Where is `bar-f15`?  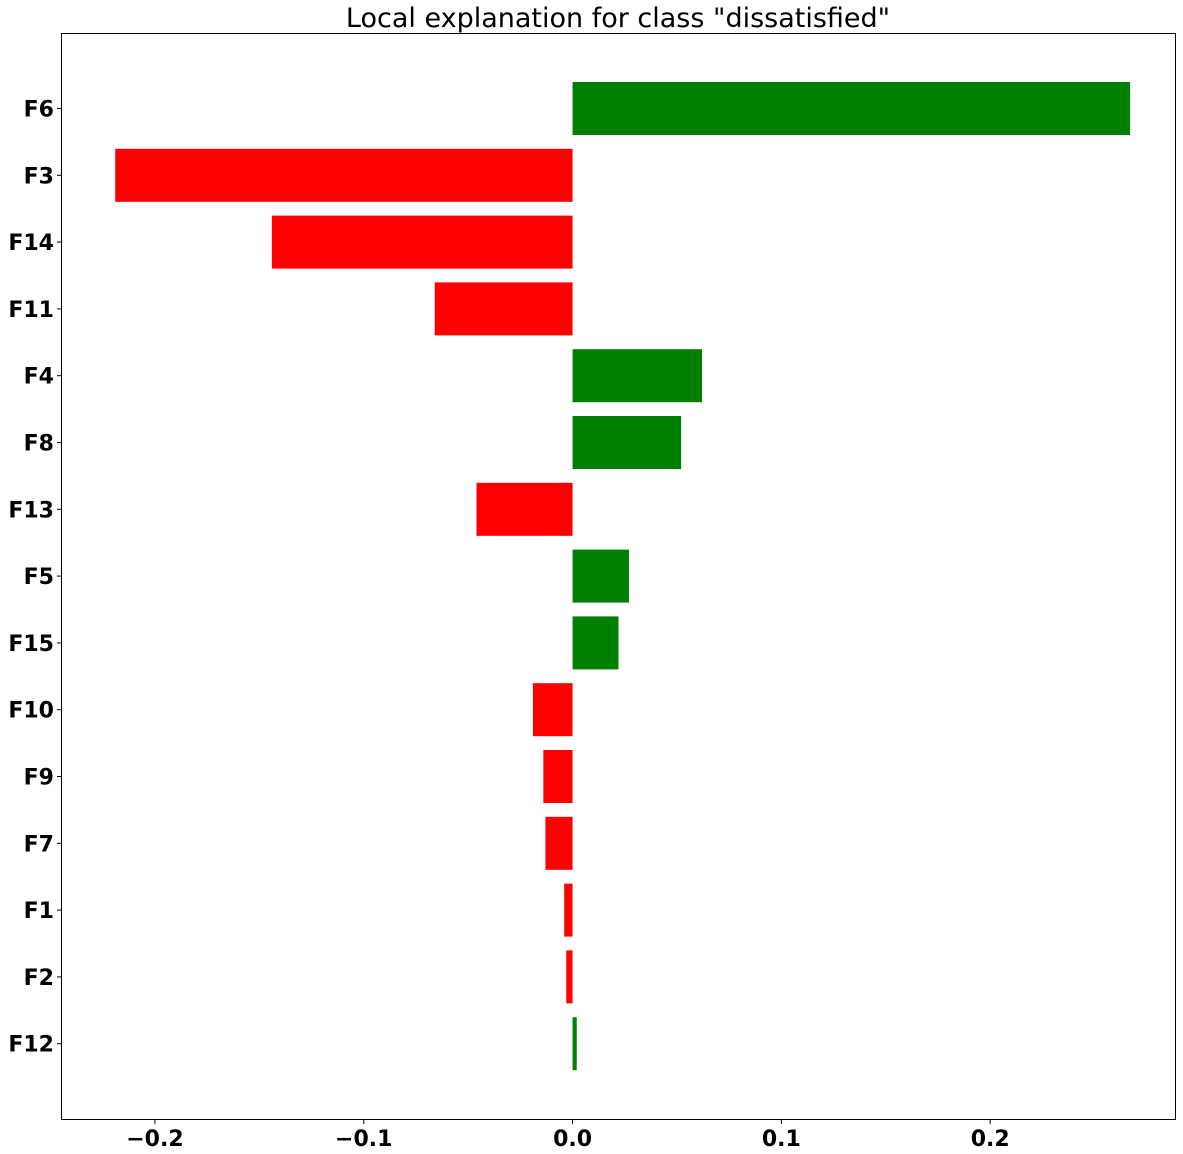 bar-f15 is located at coordinates (595, 643).